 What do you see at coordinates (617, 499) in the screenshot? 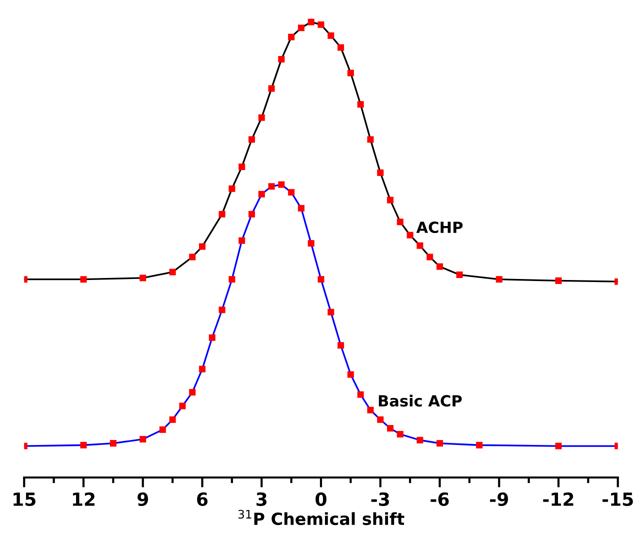
I see `x-tick-label: -15` at bounding box center [617, 499].